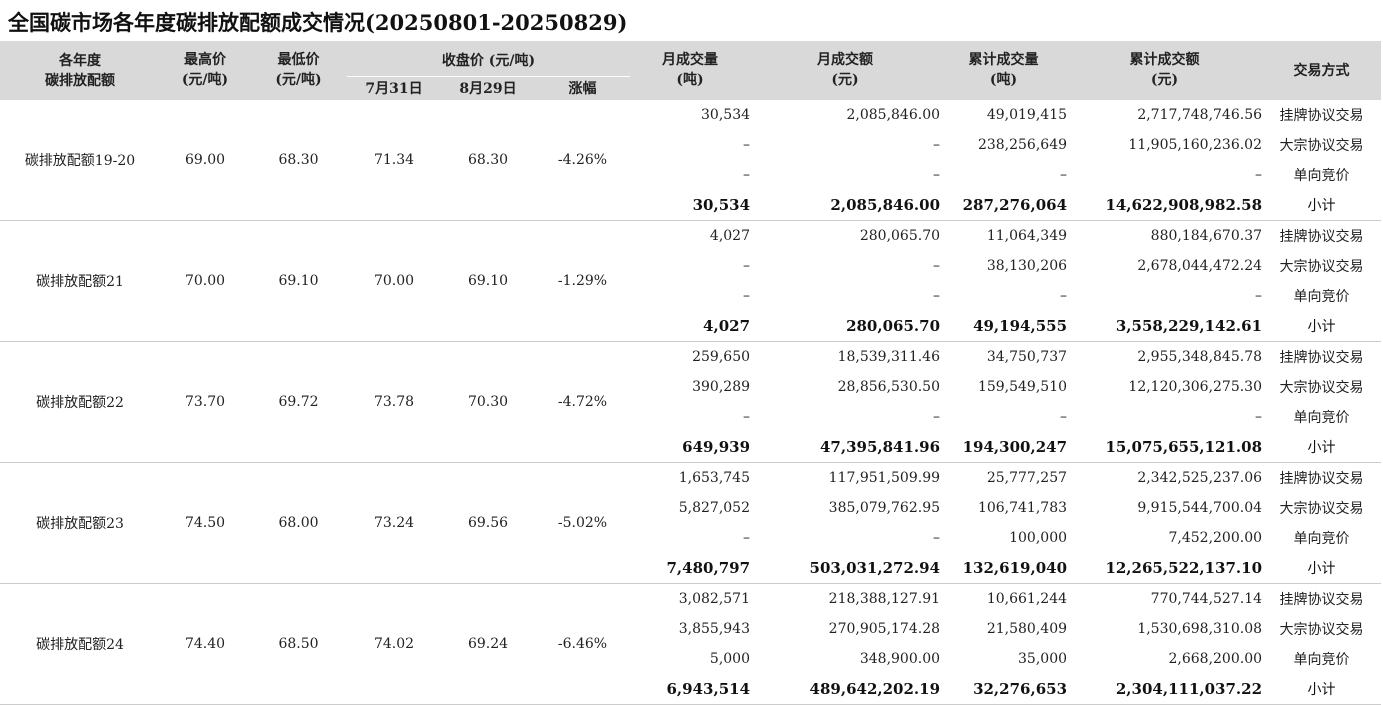 The image size is (1383, 705). Describe the element at coordinates (583, 88) in the screenshot. I see `header-change: 涨幅` at that location.